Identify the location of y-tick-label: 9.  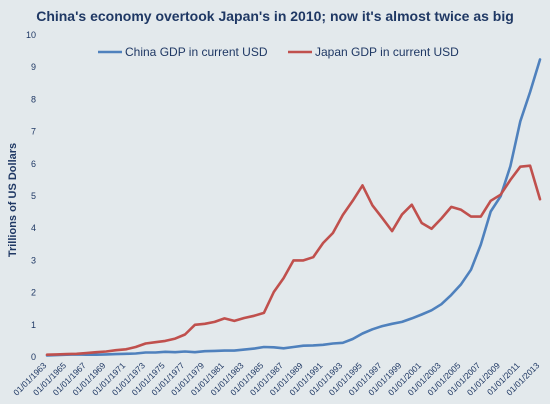
(33, 67).